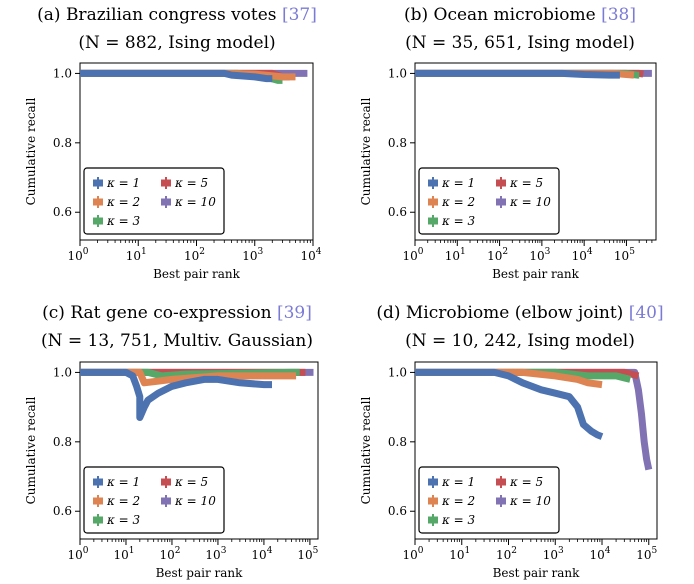 Image resolution: width=694 pixels, height=584 pixels. I want to click on panel-title: (b) Ocean microbiome [38], so click(520, 15).